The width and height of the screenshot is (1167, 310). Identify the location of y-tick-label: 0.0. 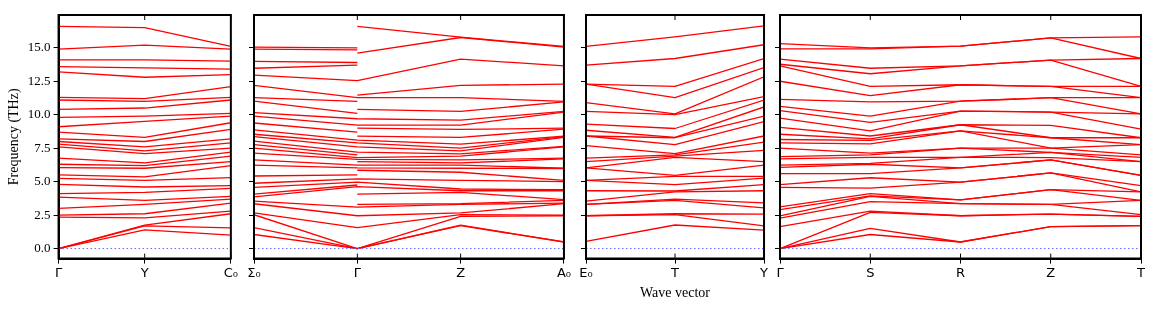
(42, 247).